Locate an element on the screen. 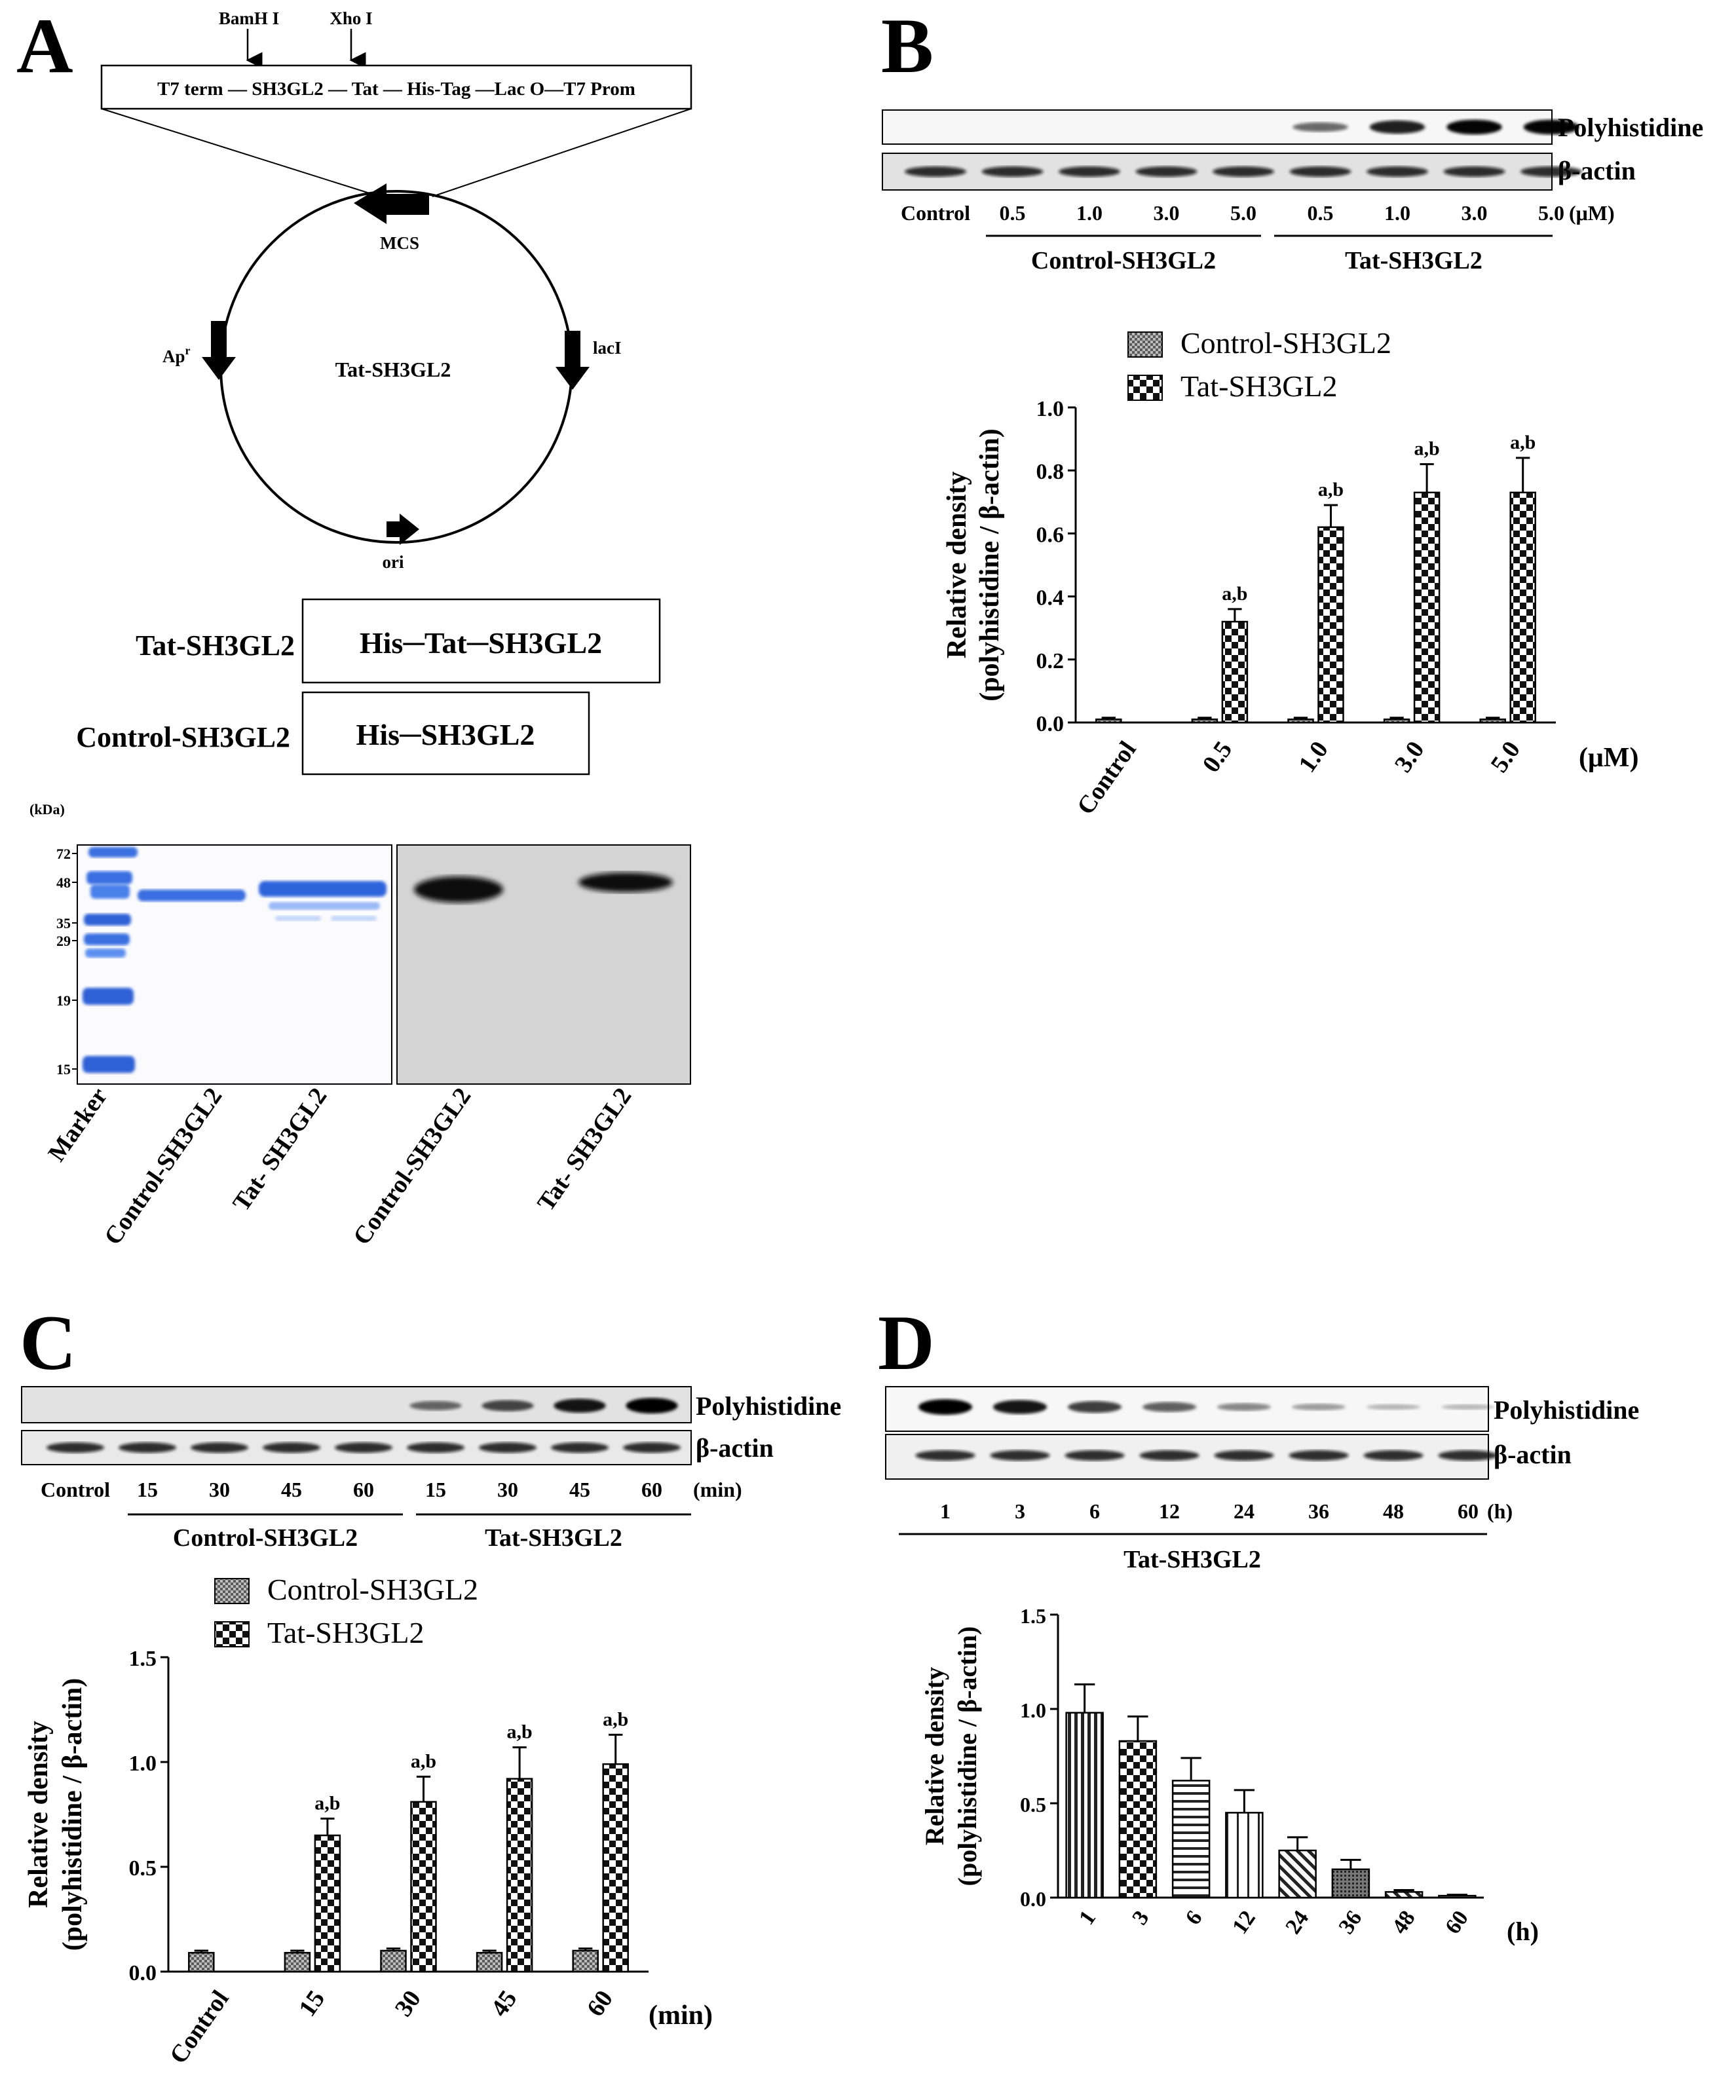 This screenshot has width=1736, height=2100. x-unit-label: (min) is located at coordinates (681, 2015).